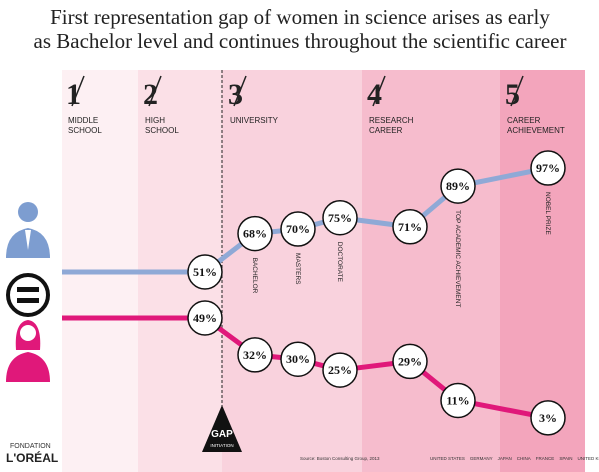 This screenshot has height=472, width=599. What do you see at coordinates (28, 351) in the screenshot?
I see `woman-icon` at bounding box center [28, 351].